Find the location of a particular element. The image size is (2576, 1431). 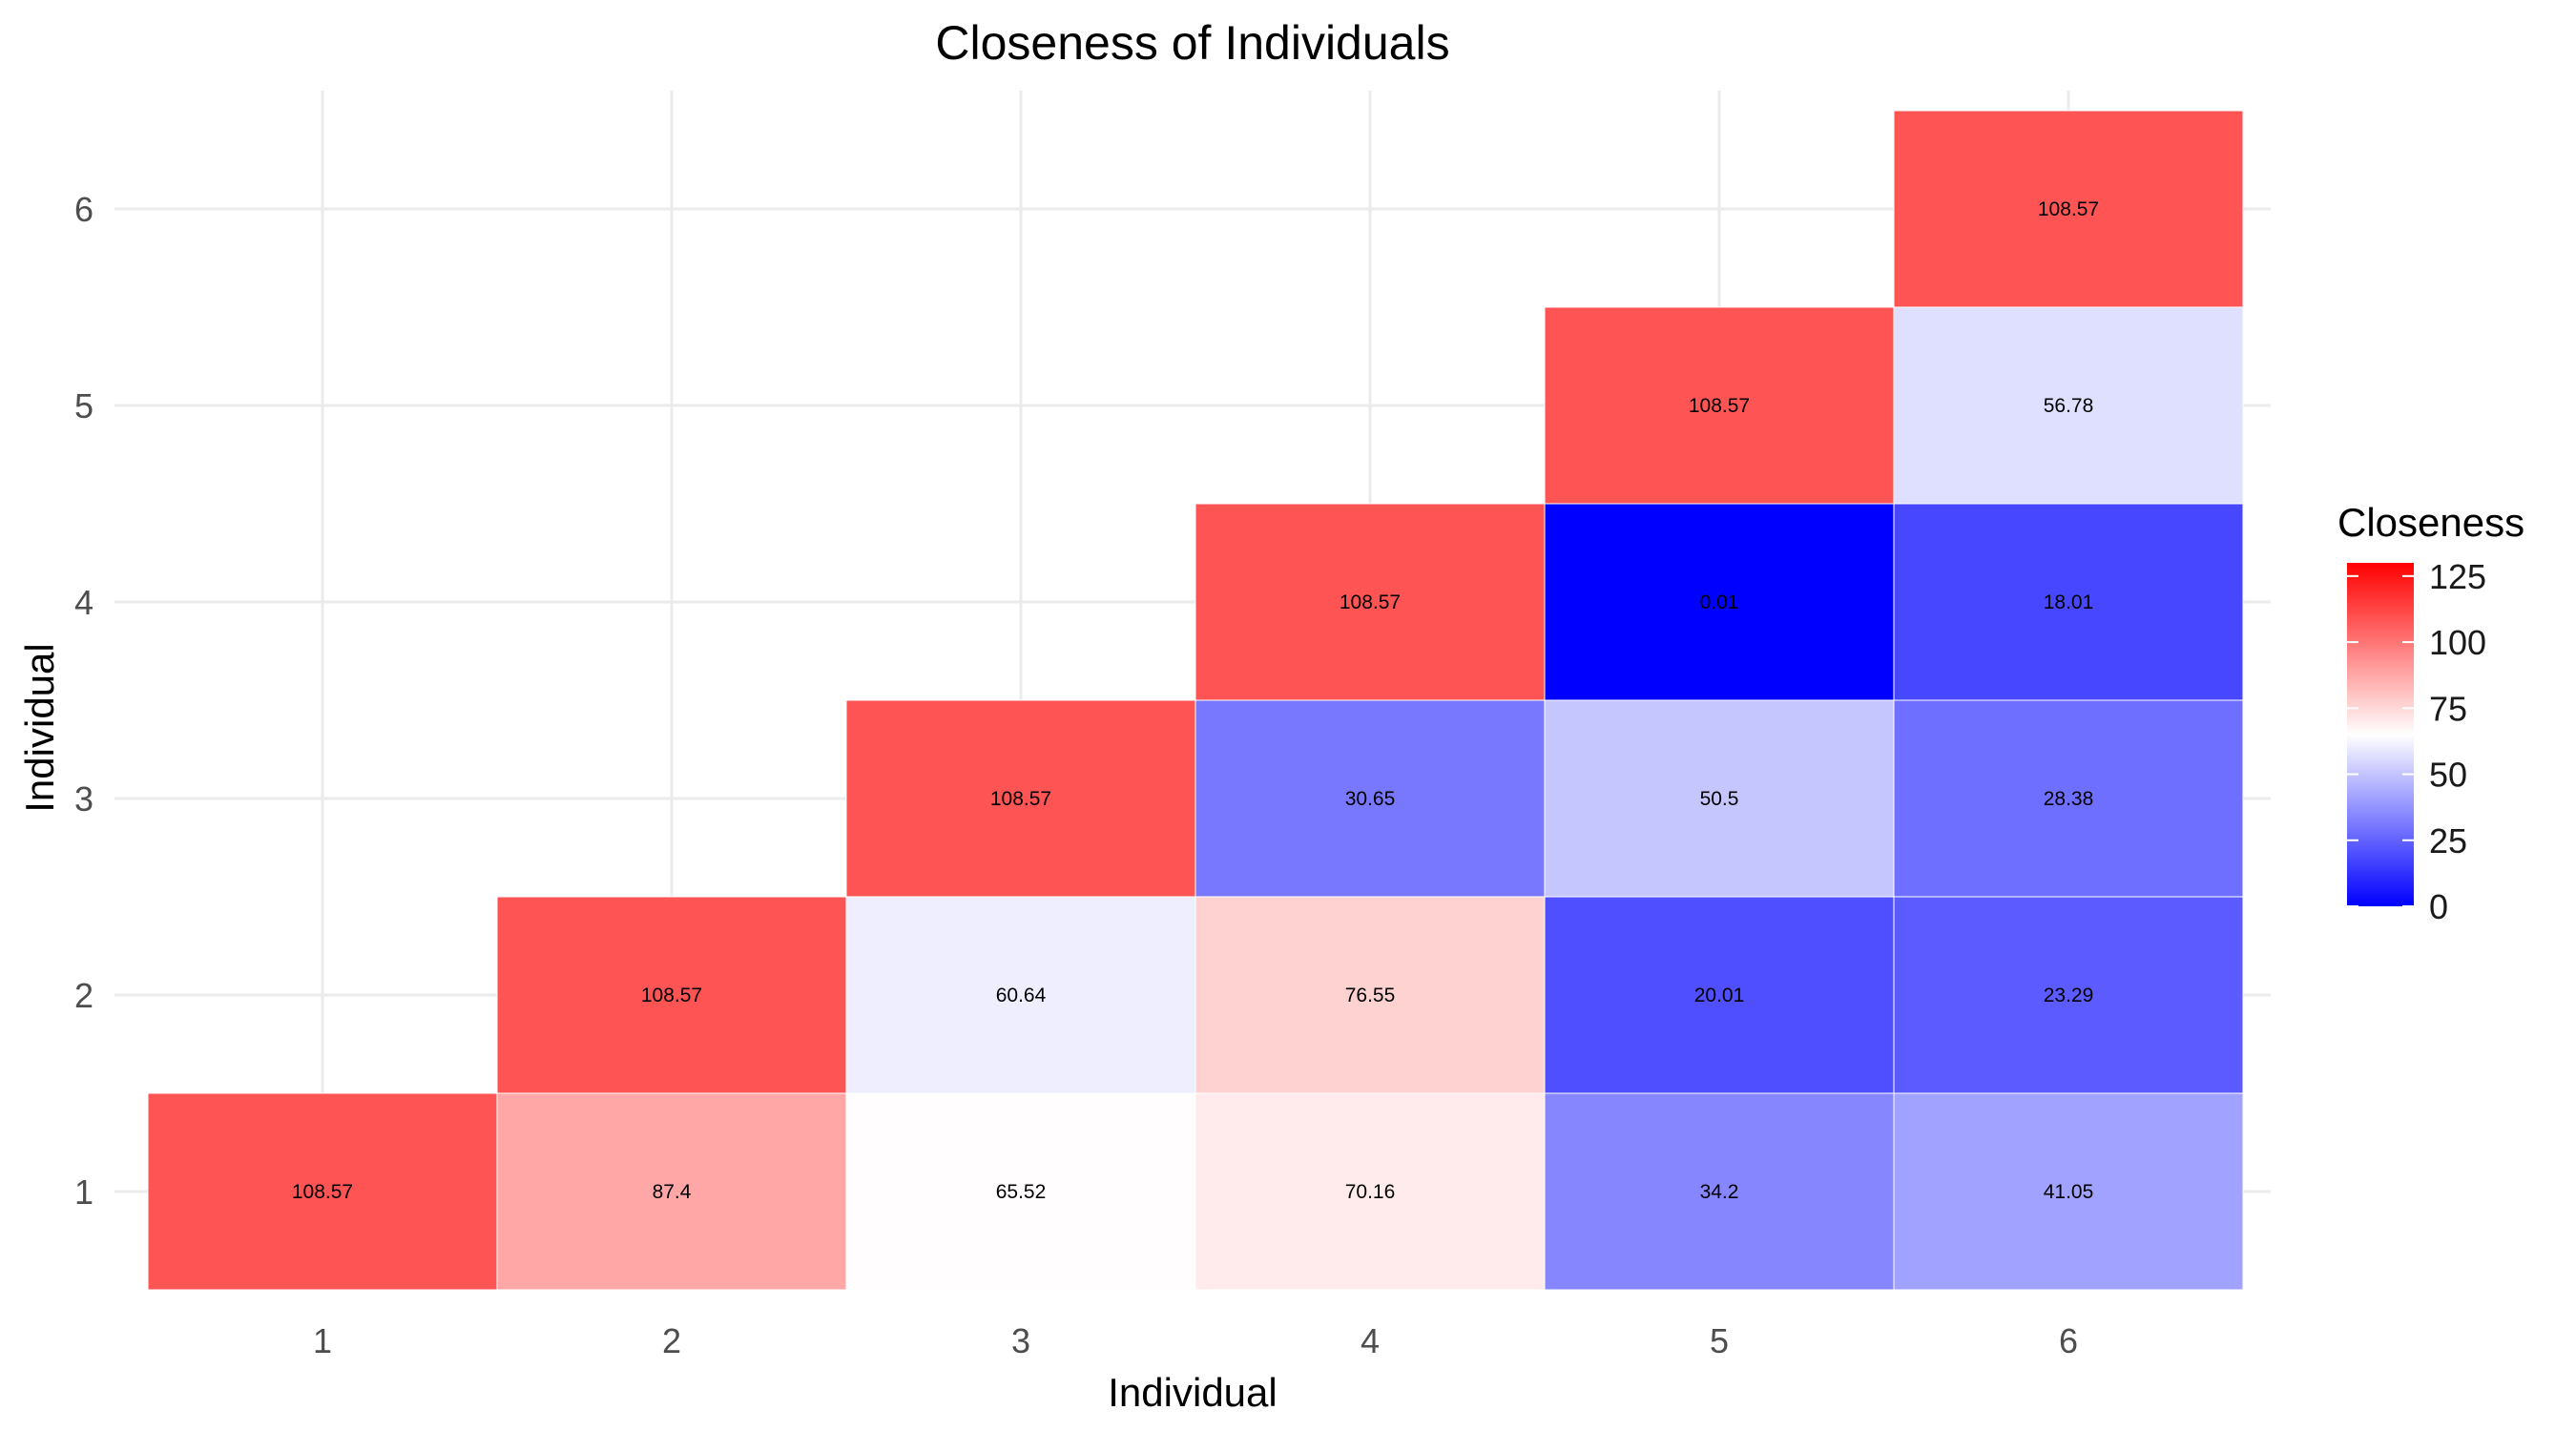

cell-label-5-4: 0.01 is located at coordinates (1719, 602).